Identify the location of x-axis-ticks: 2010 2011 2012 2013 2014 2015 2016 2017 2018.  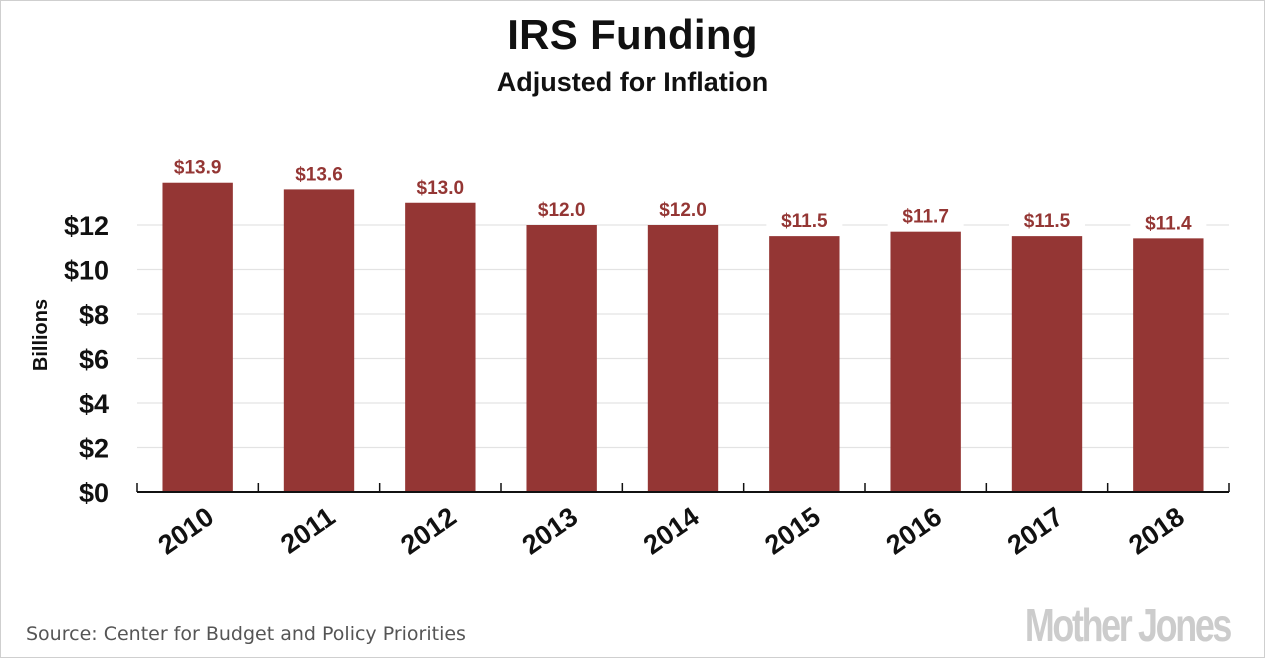
(671, 530).